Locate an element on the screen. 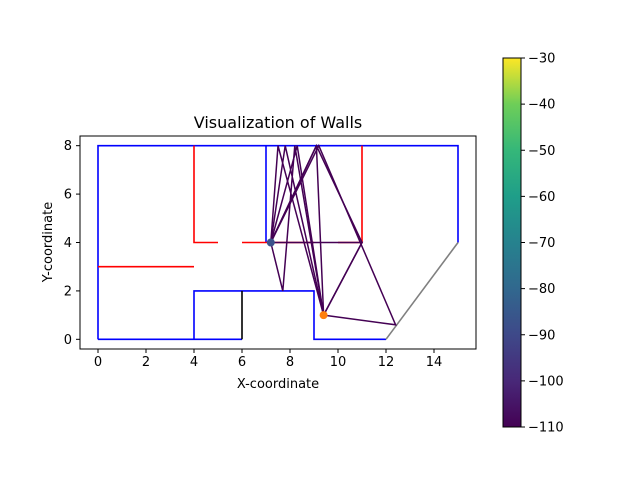  colorbar is located at coordinates (512, 242).